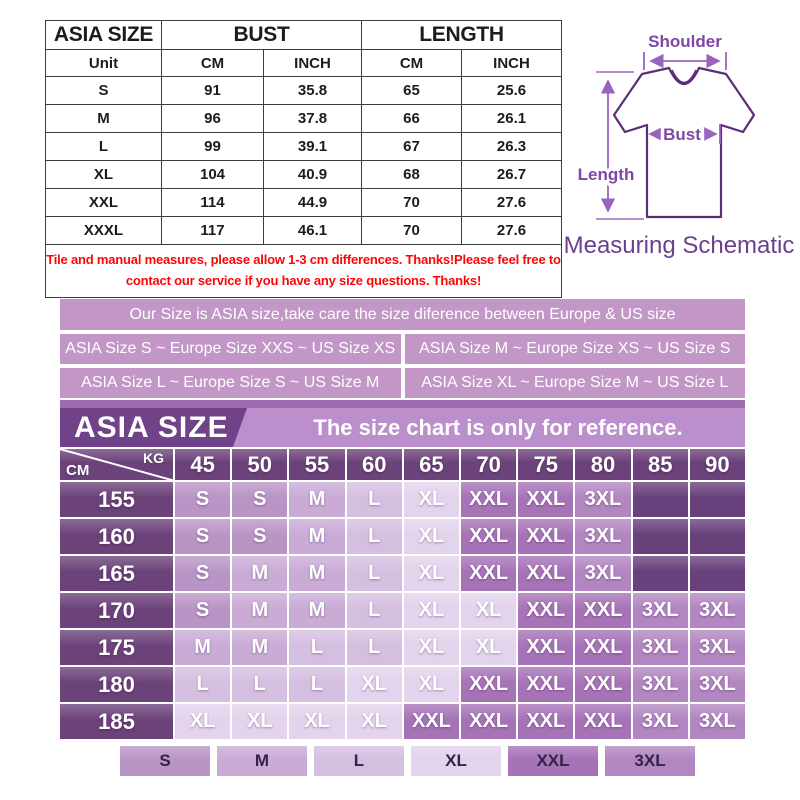  What do you see at coordinates (511, 146) in the screenshot?
I see `size-table-cell: 26.3` at bounding box center [511, 146].